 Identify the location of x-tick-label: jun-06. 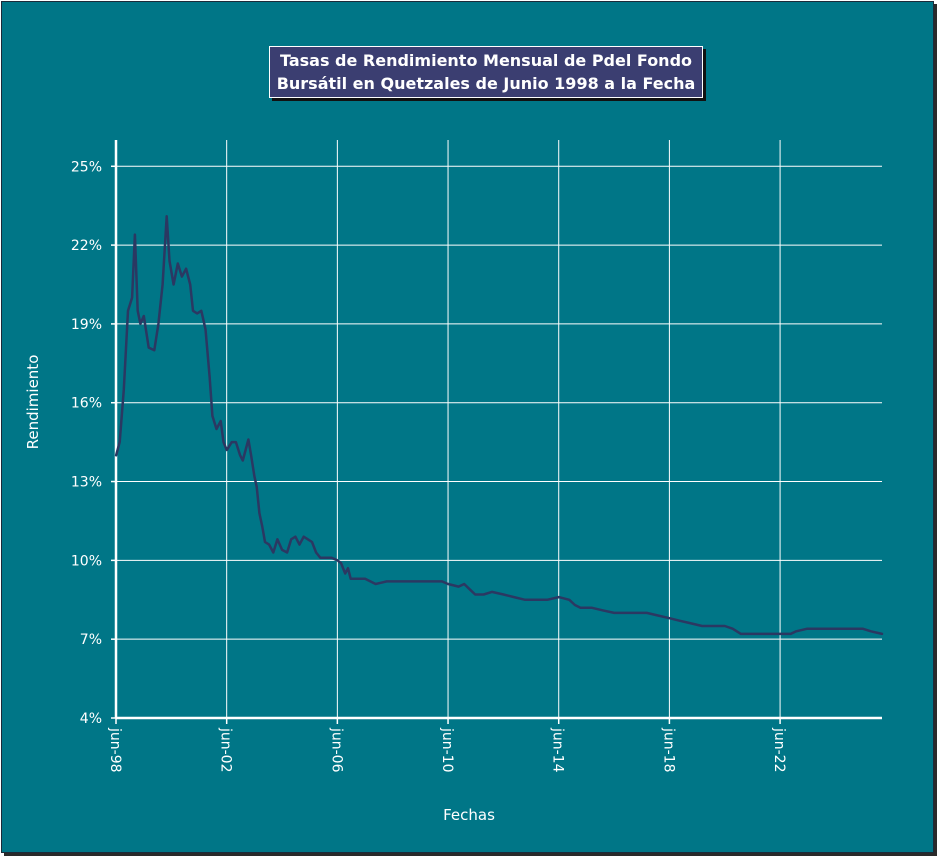
(336, 750).